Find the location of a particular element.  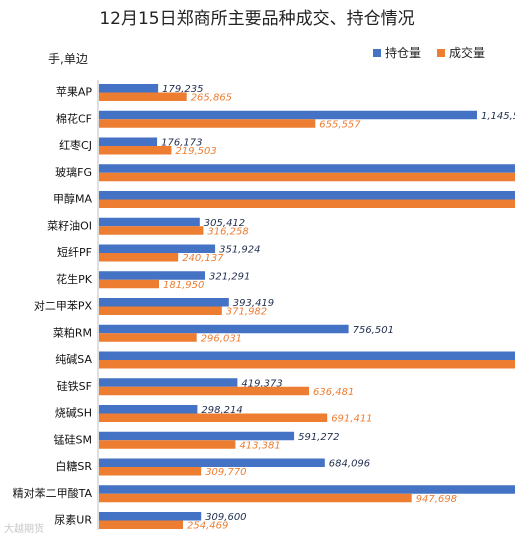

bar-holdings-oi is located at coordinates (149, 222).